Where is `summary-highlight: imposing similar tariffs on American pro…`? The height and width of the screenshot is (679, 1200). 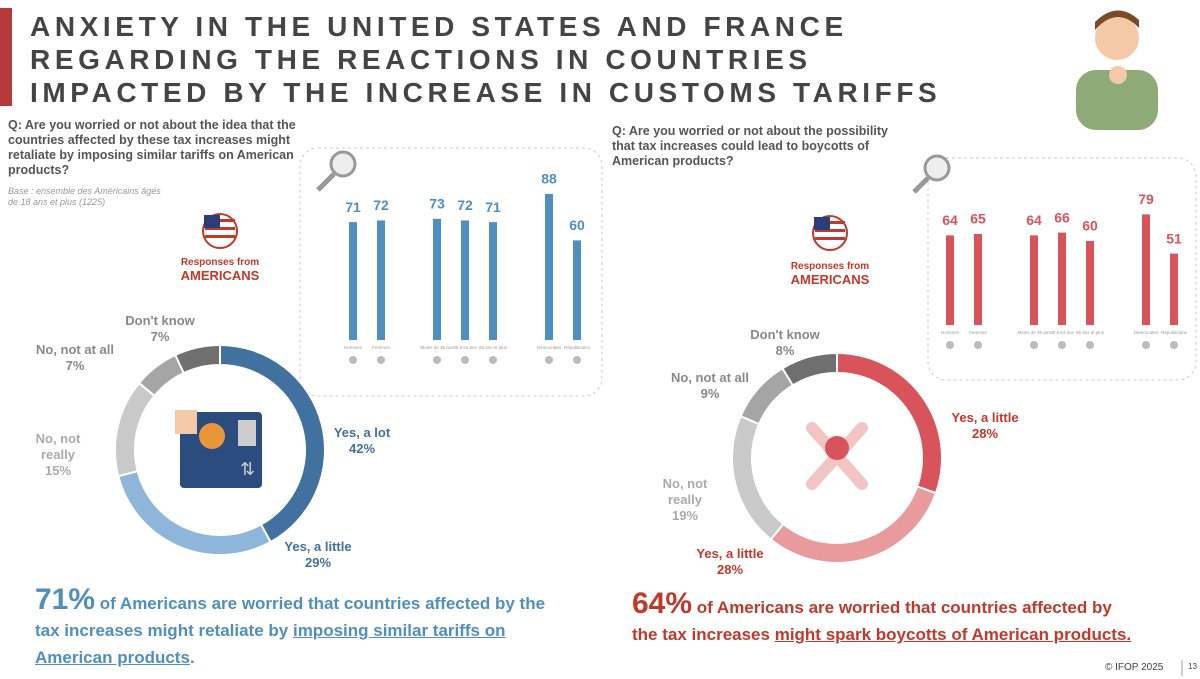
summary-highlight: imposing similar tariffs on American pro… is located at coordinates (270, 644).